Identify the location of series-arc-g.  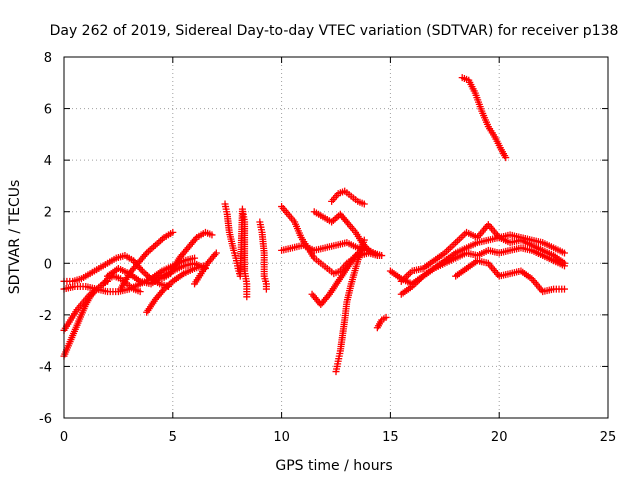
(175, 289).